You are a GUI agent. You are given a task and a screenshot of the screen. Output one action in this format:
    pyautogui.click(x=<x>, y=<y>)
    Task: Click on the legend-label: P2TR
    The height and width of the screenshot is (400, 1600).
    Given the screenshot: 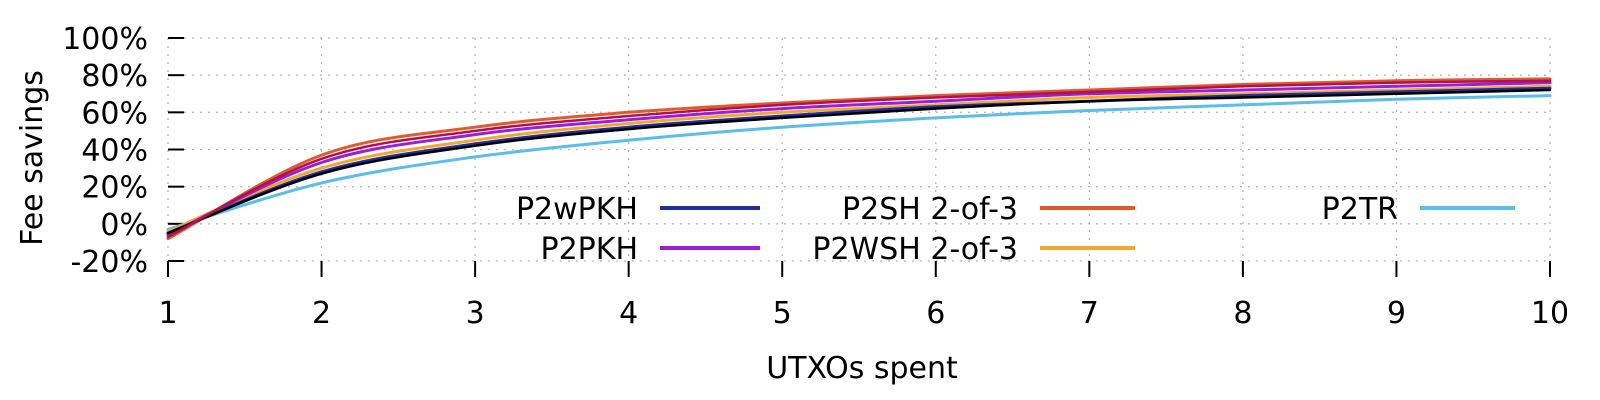 What is the action you would take?
    pyautogui.click(x=1360, y=209)
    